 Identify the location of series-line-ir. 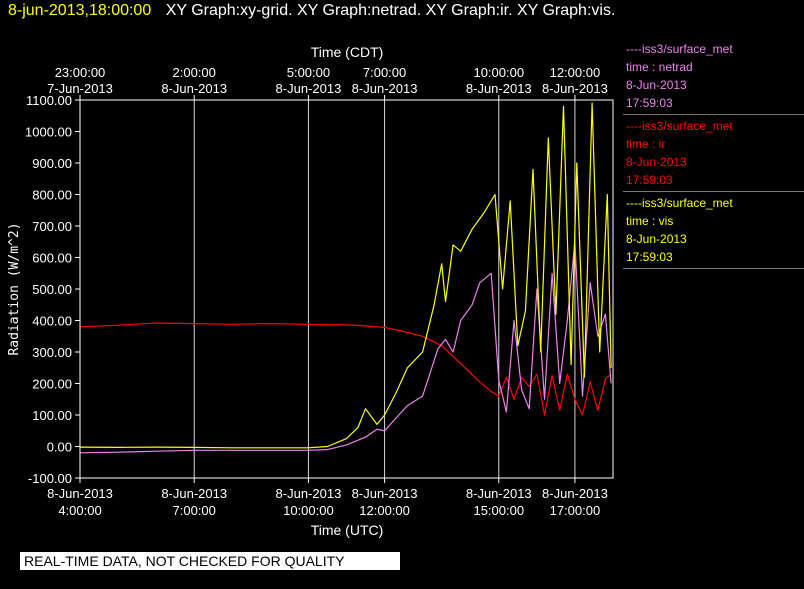
(345, 369).